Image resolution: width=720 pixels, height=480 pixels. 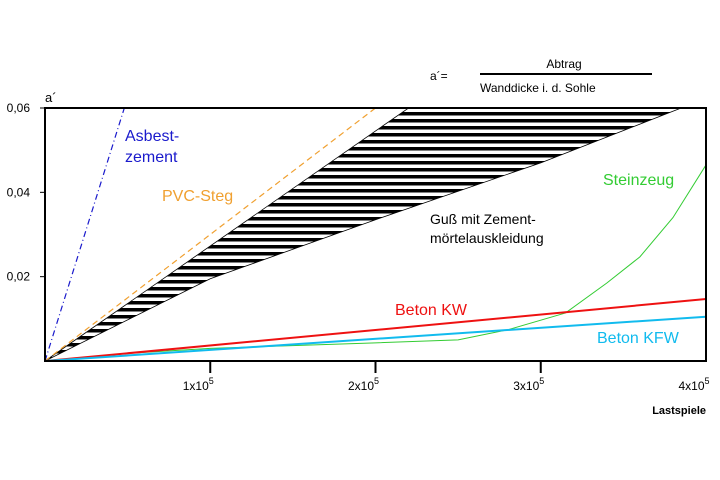 What do you see at coordinates (197, 196) in the screenshot?
I see `series-label-pvc-steg: PVC-Steg` at bounding box center [197, 196].